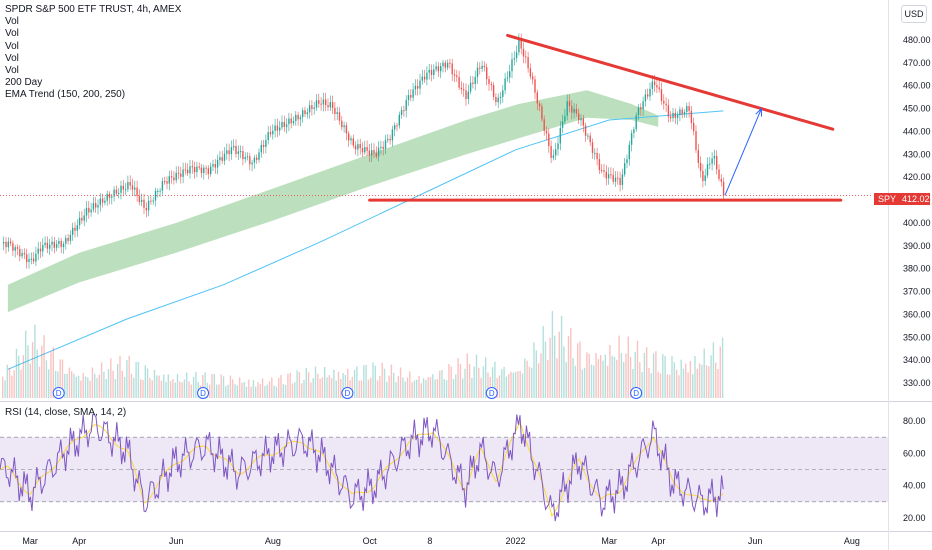 The width and height of the screenshot is (932, 550). What do you see at coordinates (348, 393) in the screenshot?
I see `dividend-marker-label: D` at bounding box center [348, 393].